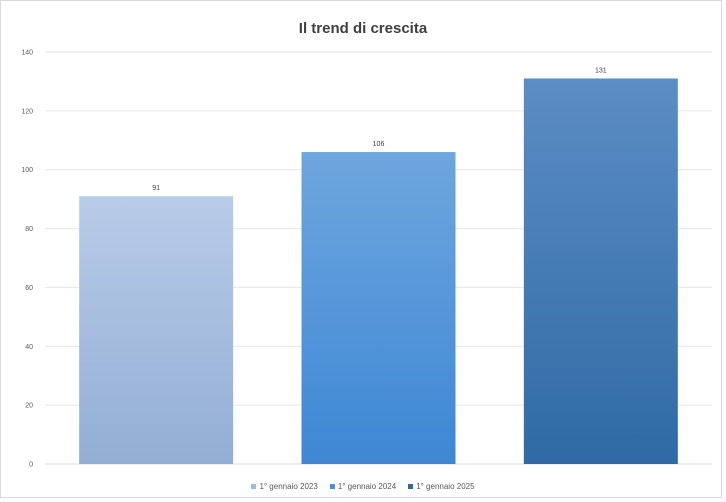 The height and width of the screenshot is (502, 726). What do you see at coordinates (288, 486) in the screenshot?
I see `legend-label: 1° gennaio 2023` at bounding box center [288, 486].